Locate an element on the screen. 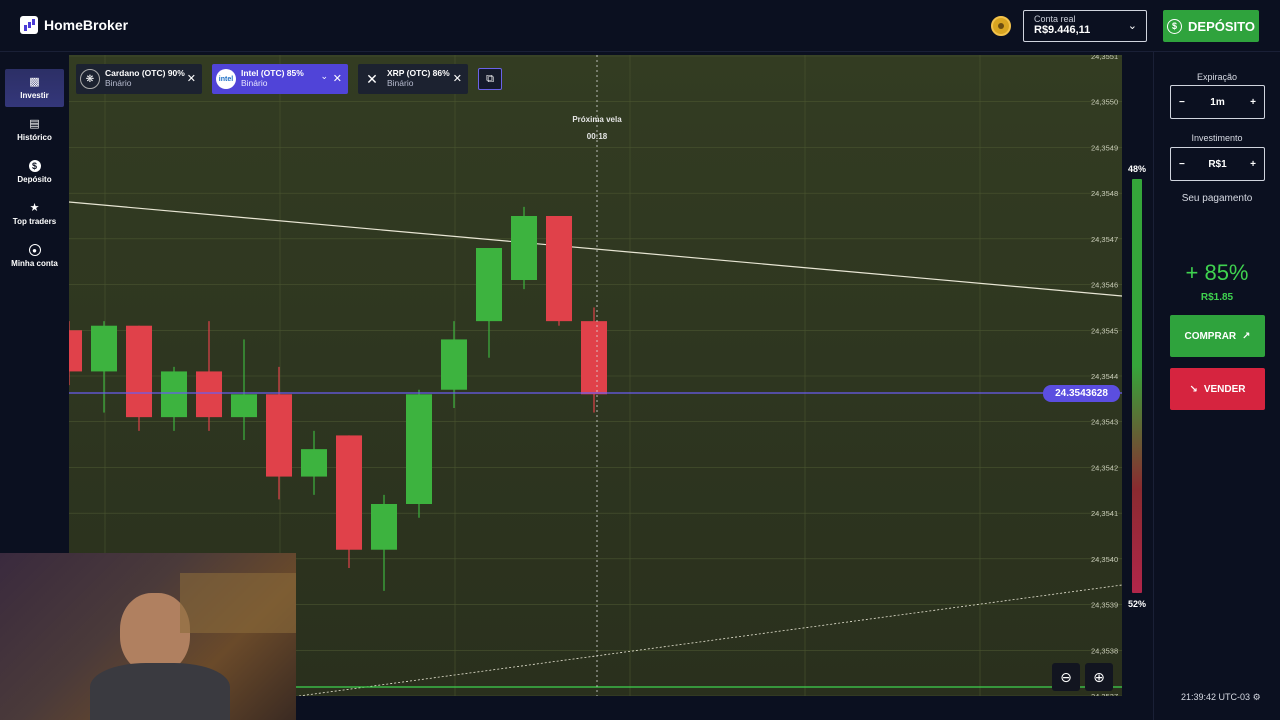 This screenshot has width=1280, height=720. account-balance: R$9.446,11 is located at coordinates (1062, 30).